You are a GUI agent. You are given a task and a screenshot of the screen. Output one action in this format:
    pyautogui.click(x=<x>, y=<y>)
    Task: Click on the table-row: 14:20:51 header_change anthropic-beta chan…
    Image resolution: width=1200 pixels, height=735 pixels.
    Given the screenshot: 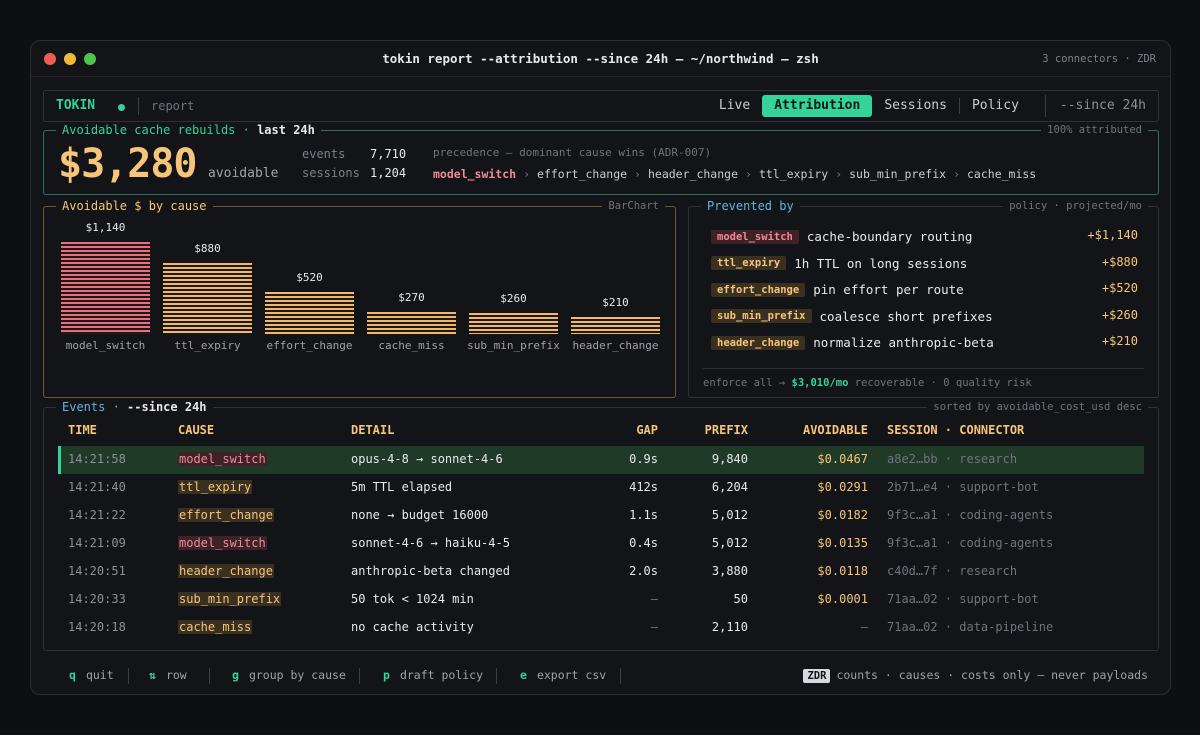 What is the action you would take?
    pyautogui.click(x=601, y=572)
    